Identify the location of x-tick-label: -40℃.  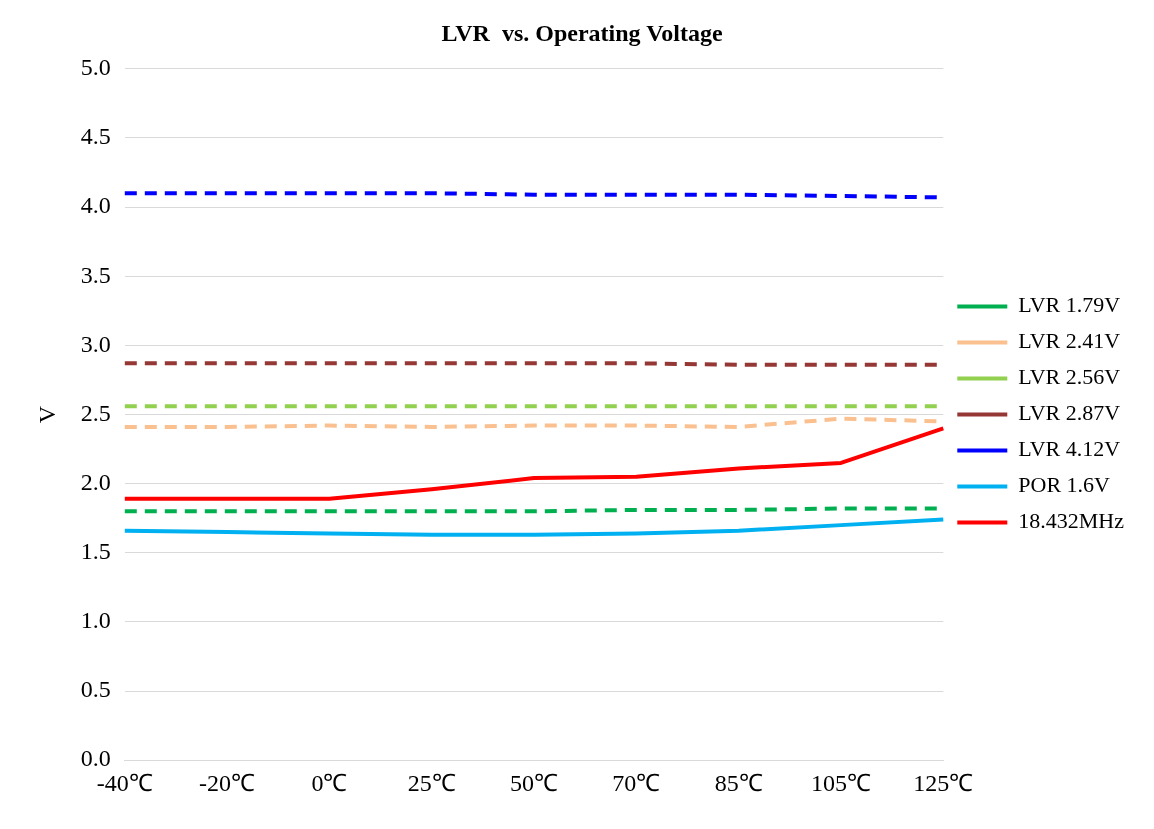
(124, 782).